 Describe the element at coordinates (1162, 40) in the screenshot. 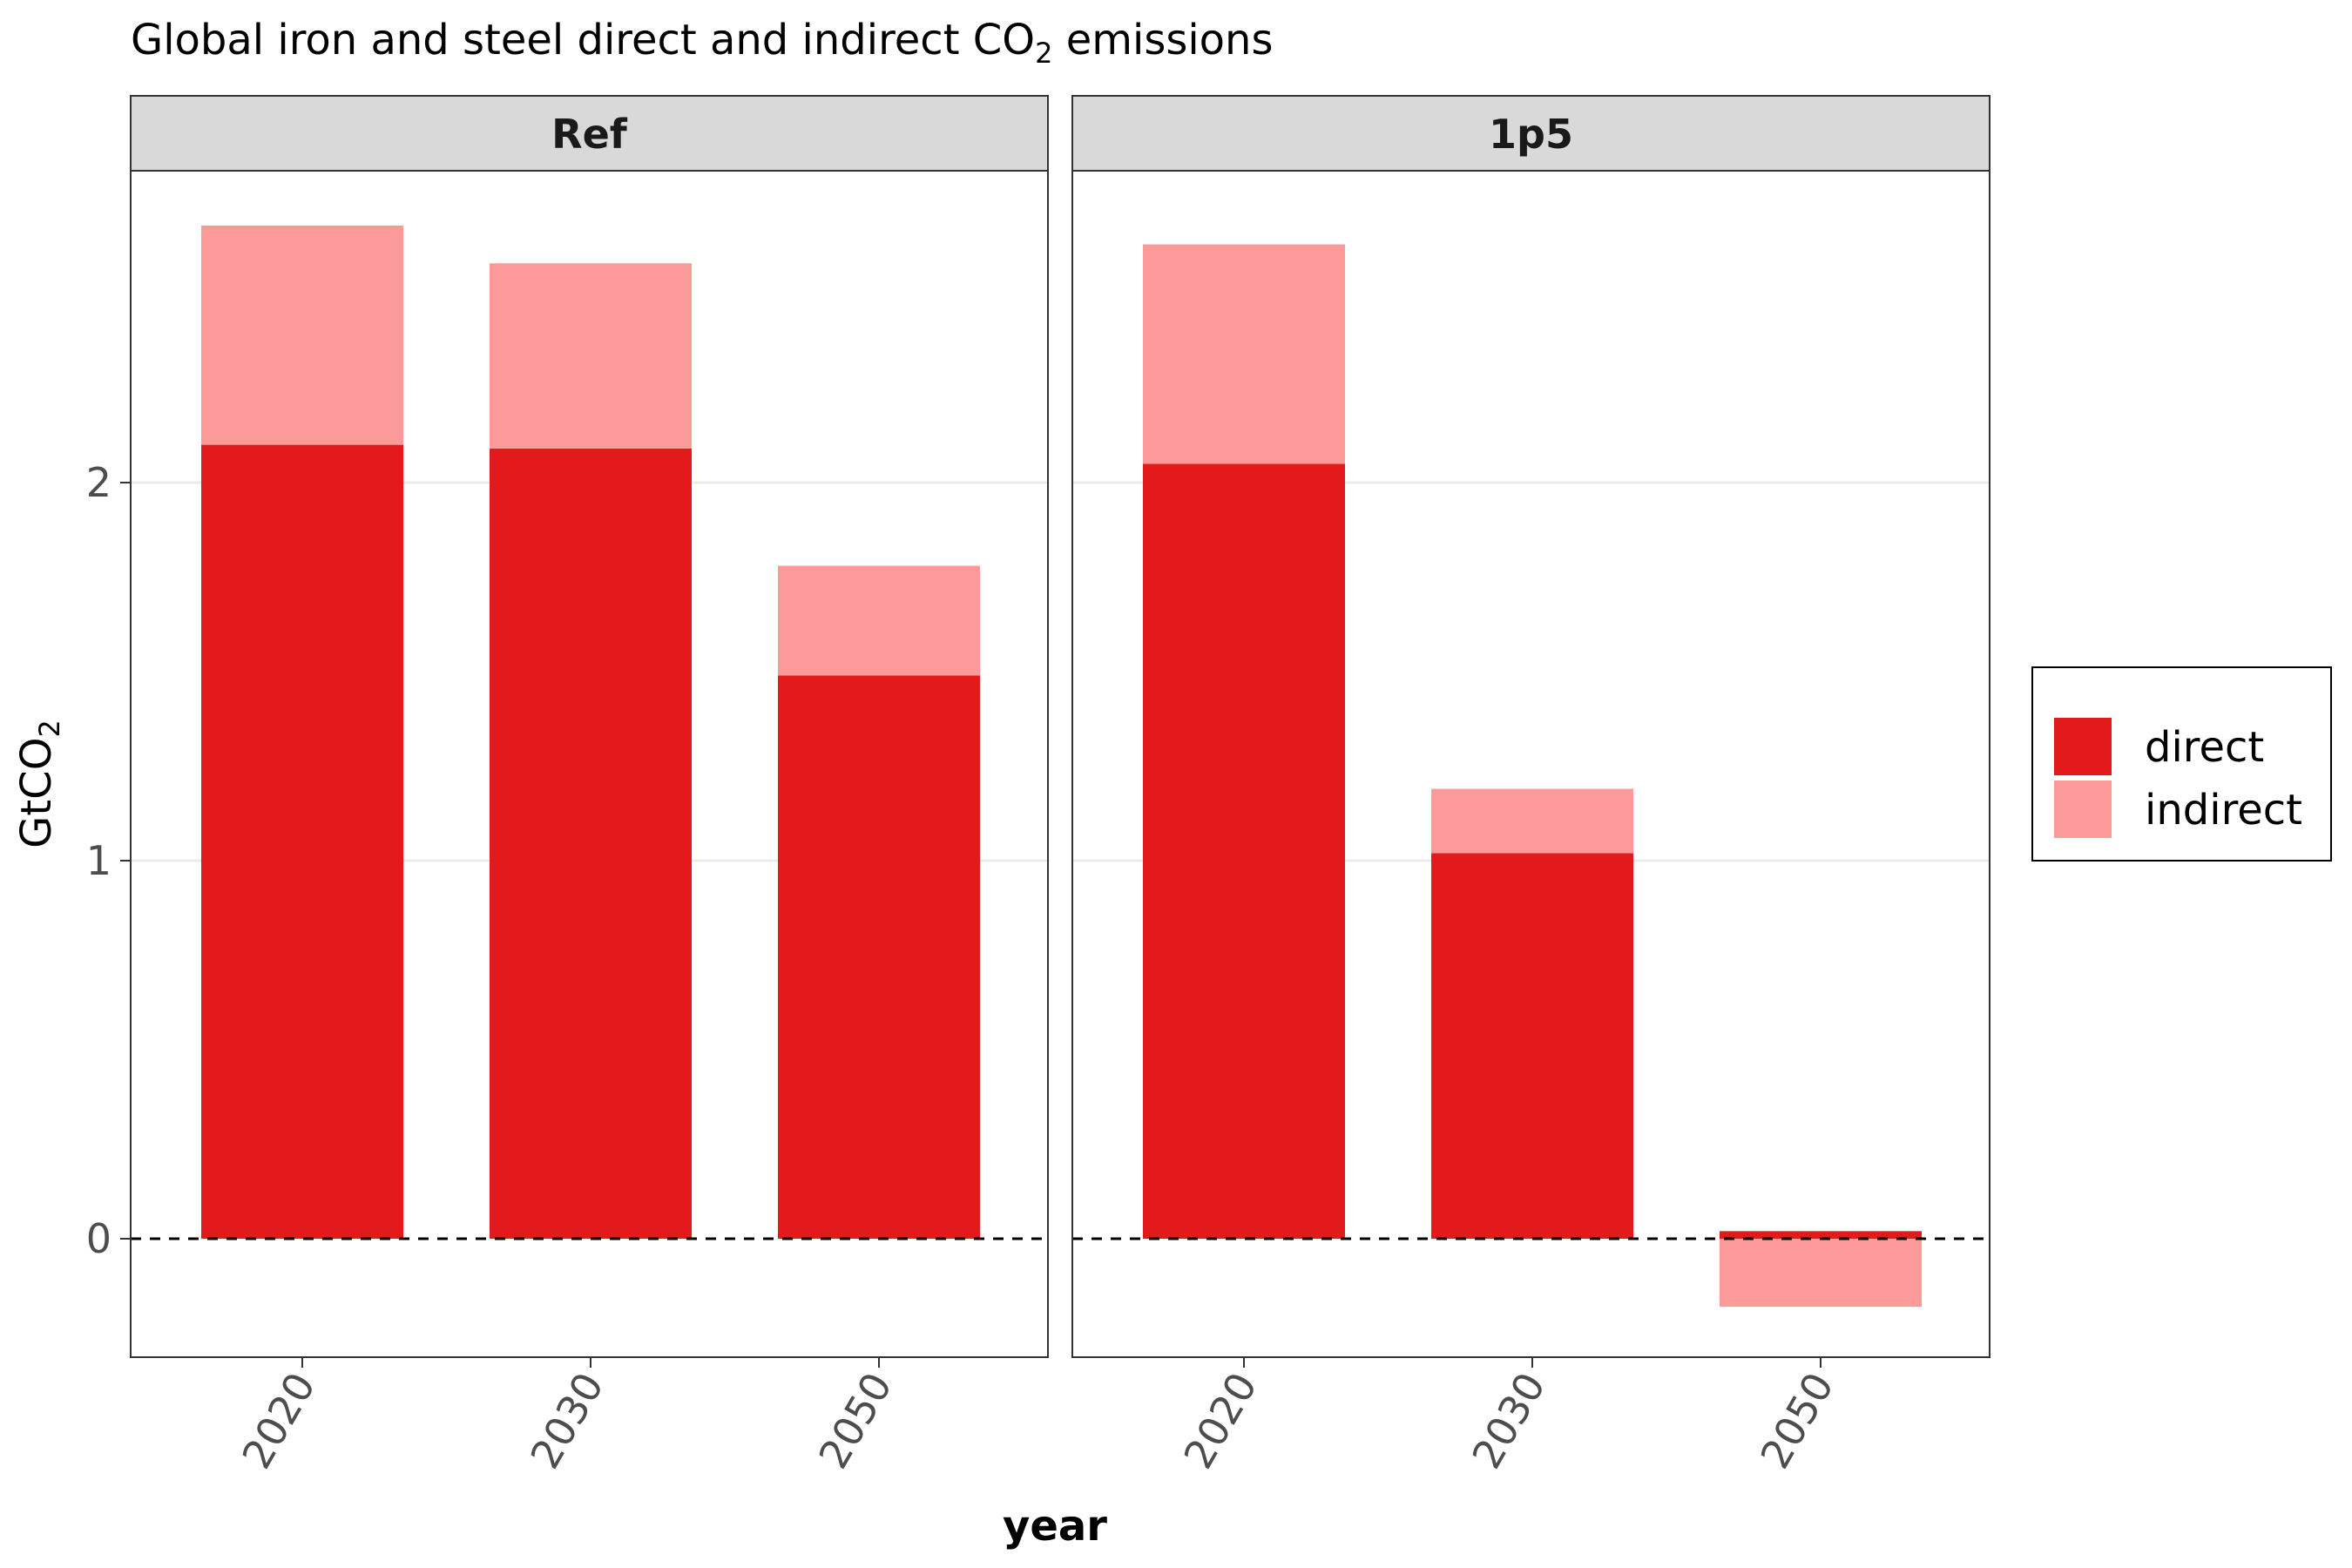

I see `chart-title-tail: emissions` at that location.